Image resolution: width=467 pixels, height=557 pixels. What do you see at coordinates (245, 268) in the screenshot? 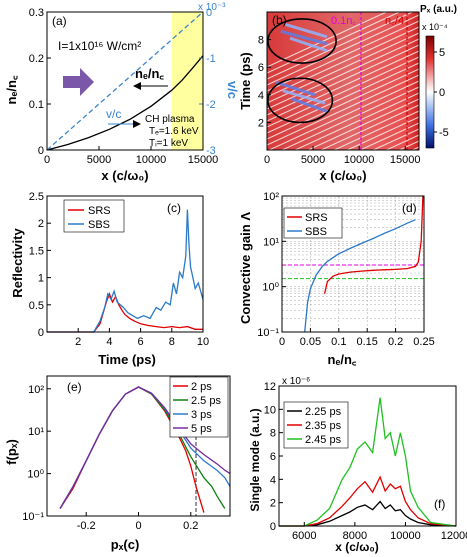
I see `panel-d-ylabel: Convective gain Λ` at bounding box center [245, 268].